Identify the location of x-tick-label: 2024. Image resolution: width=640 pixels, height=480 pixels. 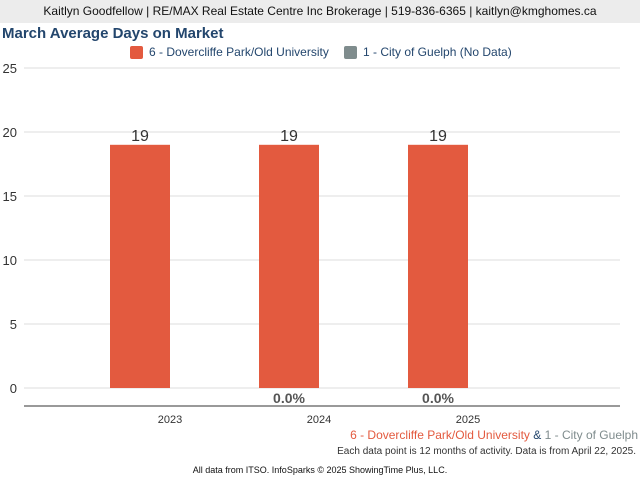
(319, 420).